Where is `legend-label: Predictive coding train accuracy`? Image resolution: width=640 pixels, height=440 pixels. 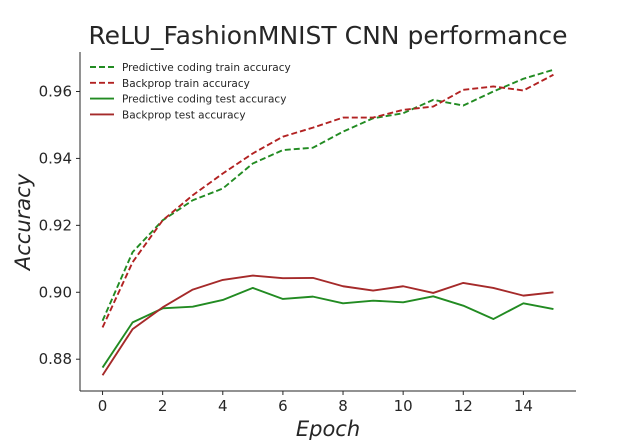 legend-label: Predictive coding train accuracy is located at coordinates (206, 68).